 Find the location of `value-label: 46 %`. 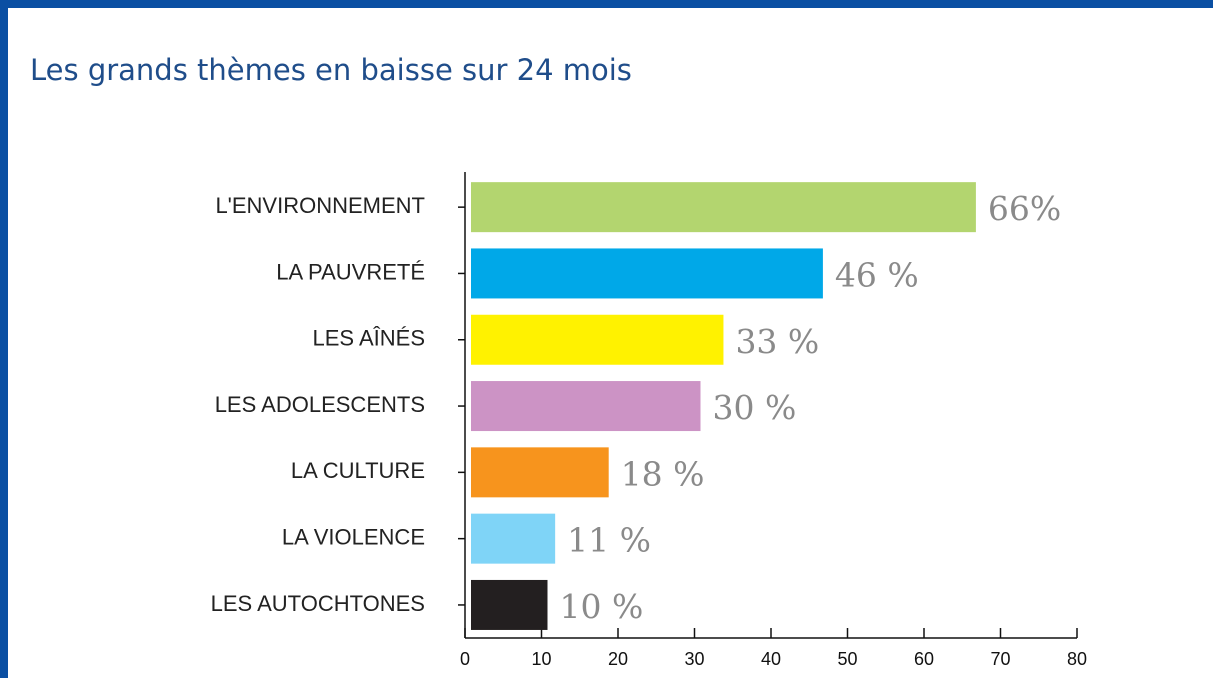

value-label: 46 % is located at coordinates (877, 274).